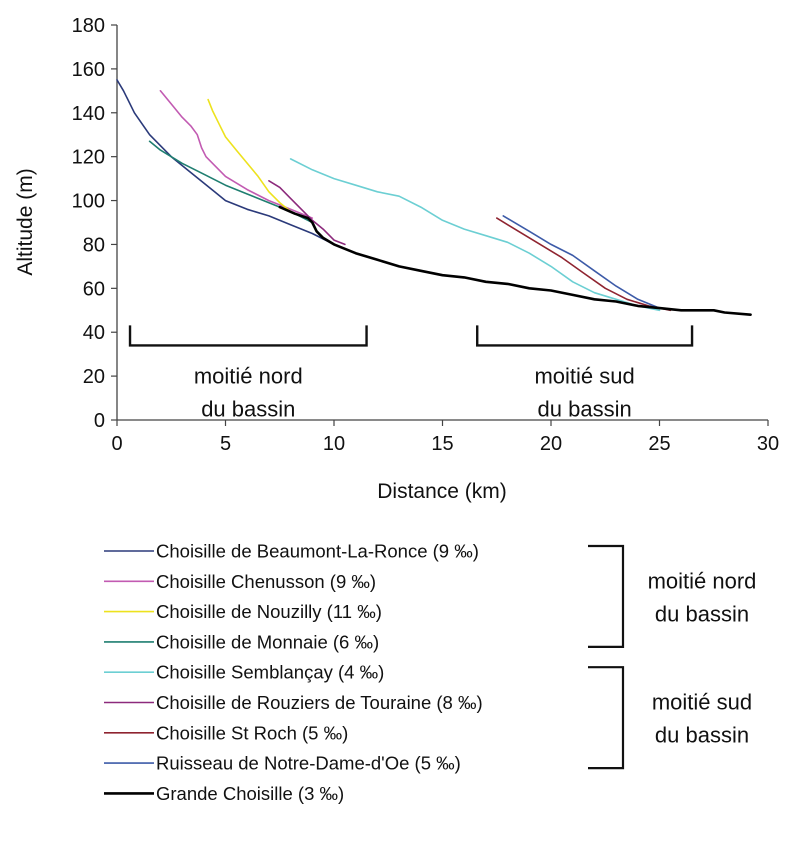 The image size is (787, 852). Describe the element at coordinates (25, 221) in the screenshot. I see `y-axis-title: Altitude (m)` at that location.